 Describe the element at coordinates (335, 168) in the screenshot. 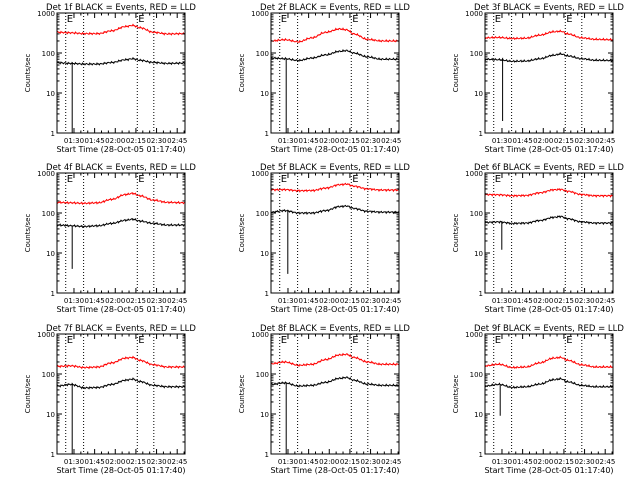

I see `panel-title: Det 5f BLACK = Events, RED = LLD` at that location.